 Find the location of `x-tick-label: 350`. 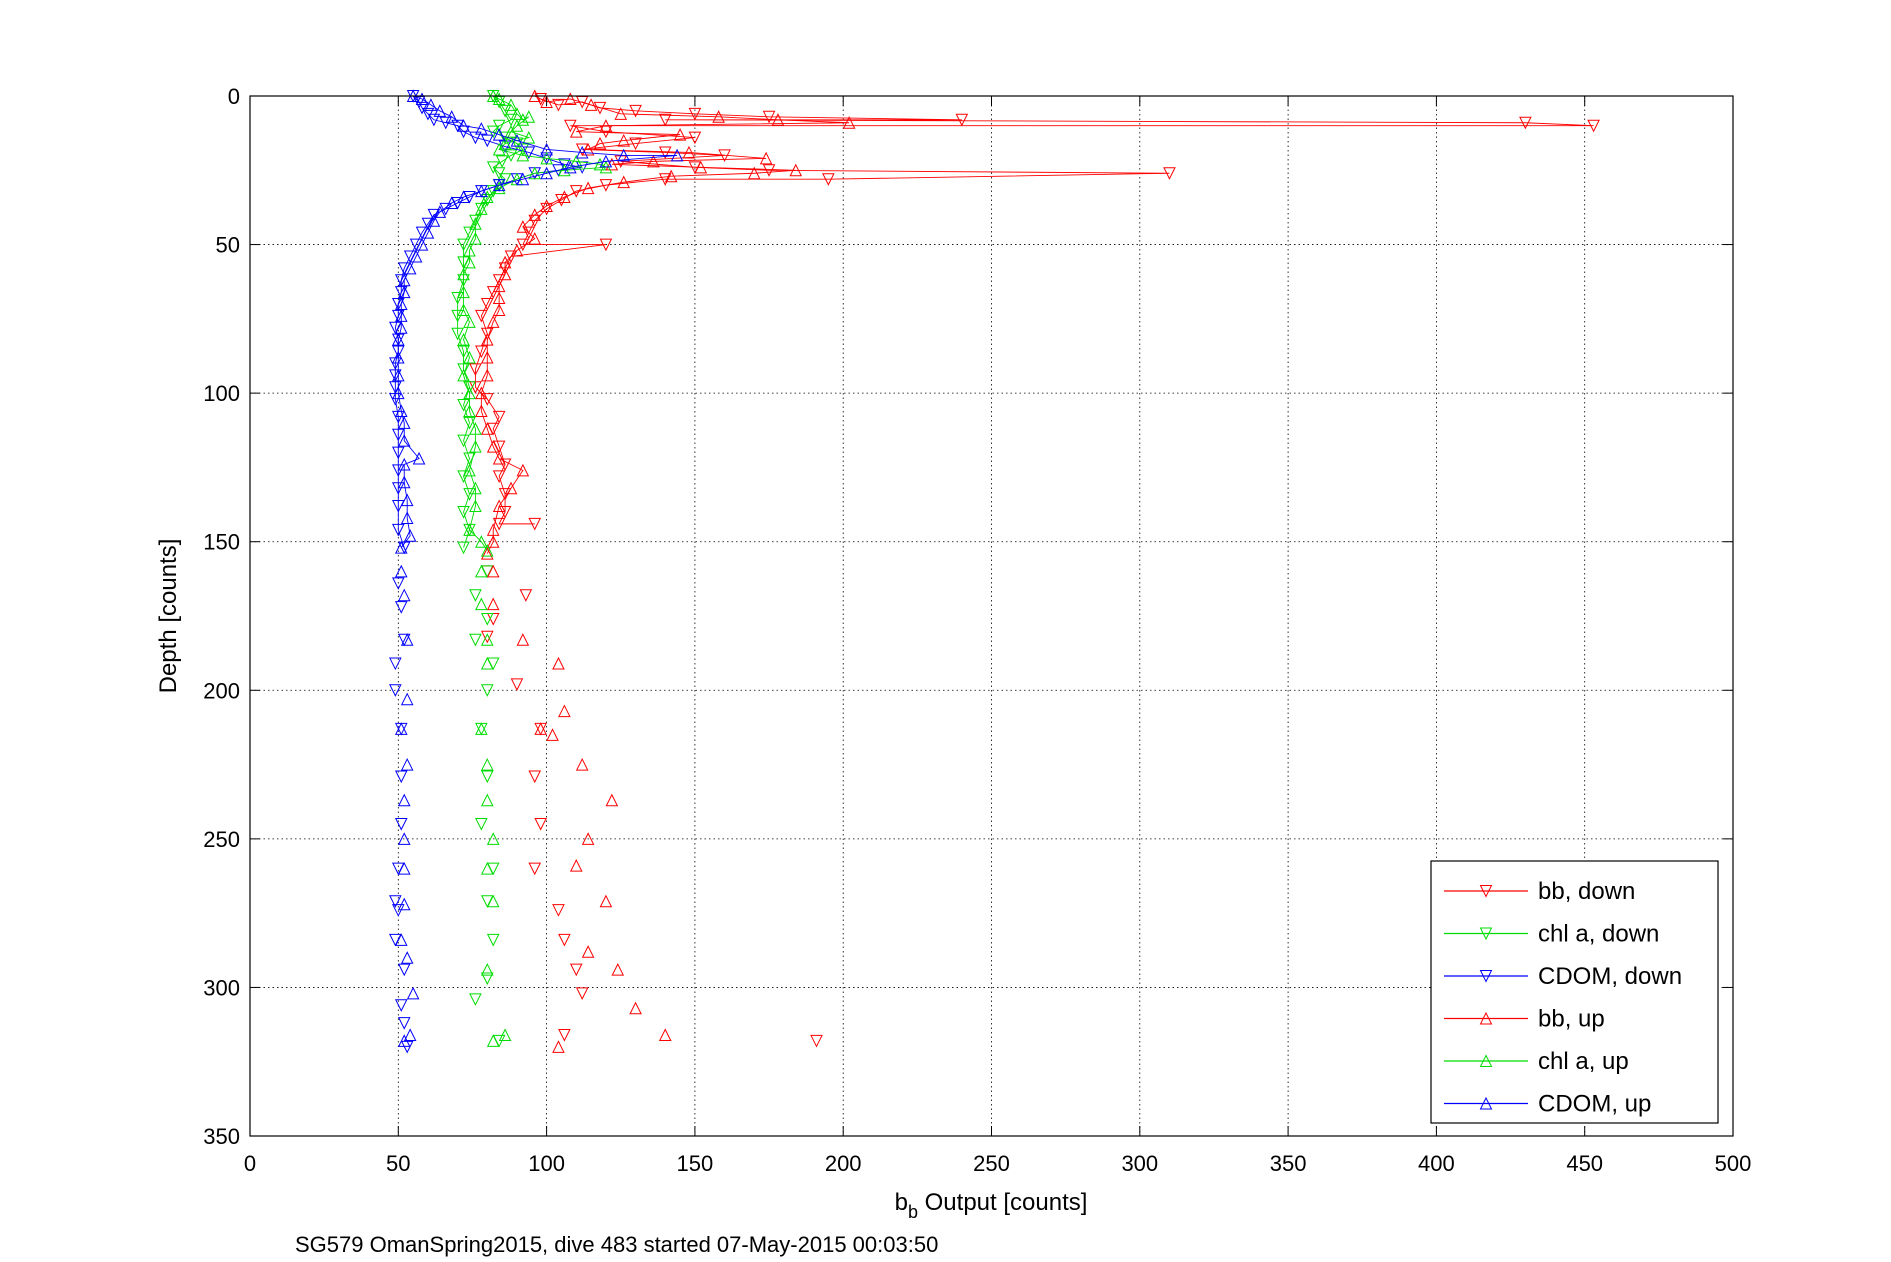

x-tick-label: 350 is located at coordinates (1288, 1163).